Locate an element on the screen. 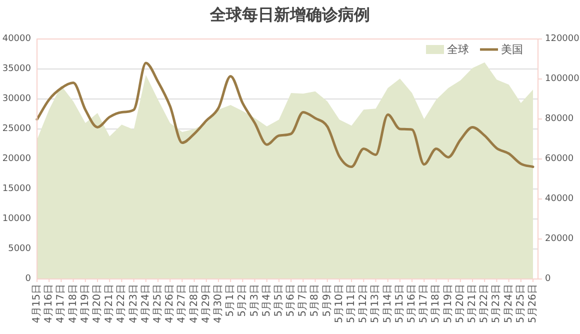 The height and width of the screenshot is (334, 580). y-tick-label: 0 is located at coordinates (28, 279).